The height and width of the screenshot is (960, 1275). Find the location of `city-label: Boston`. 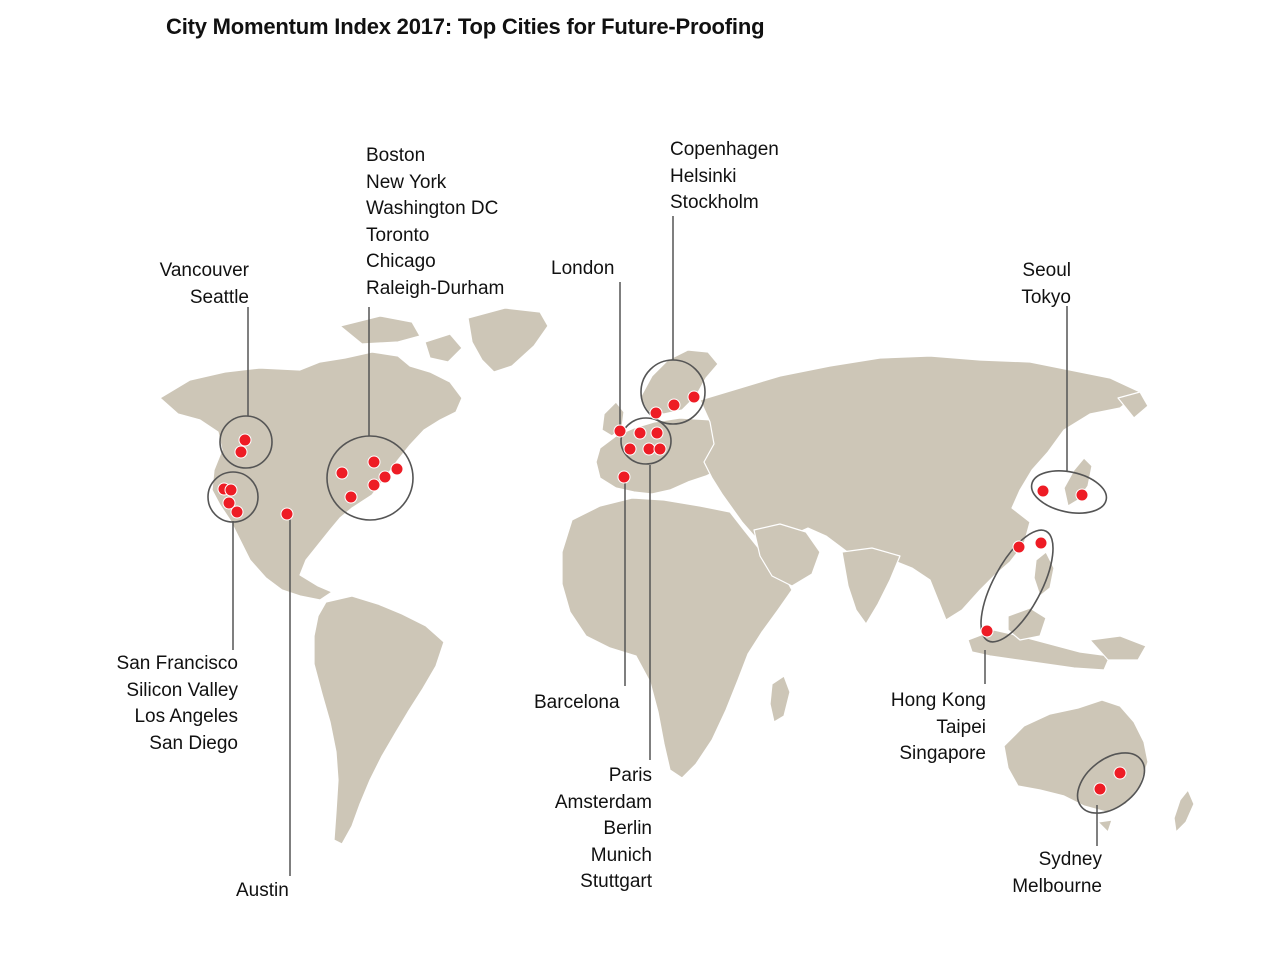

city-label: Boston is located at coordinates (396, 155).